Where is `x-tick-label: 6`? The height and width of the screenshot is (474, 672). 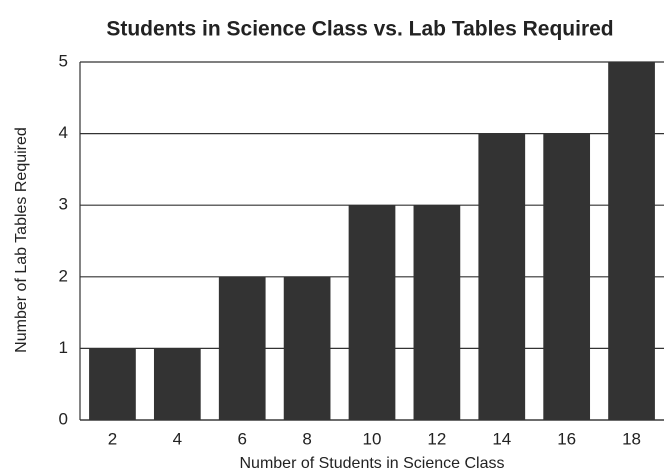
x-tick-label: 6 is located at coordinates (241, 438).